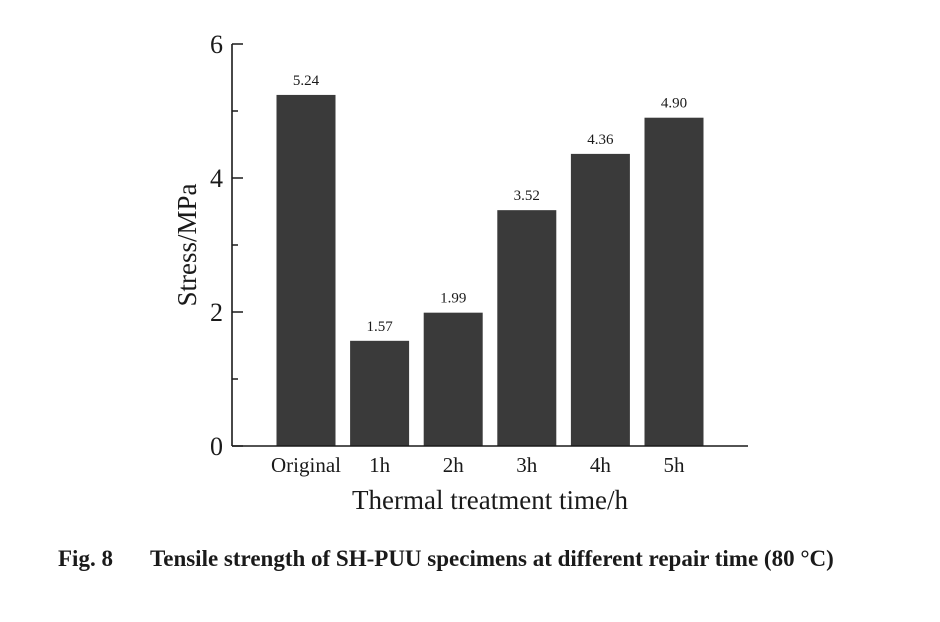  Describe the element at coordinates (216, 44) in the screenshot. I see `y-tick-label: 6` at that location.